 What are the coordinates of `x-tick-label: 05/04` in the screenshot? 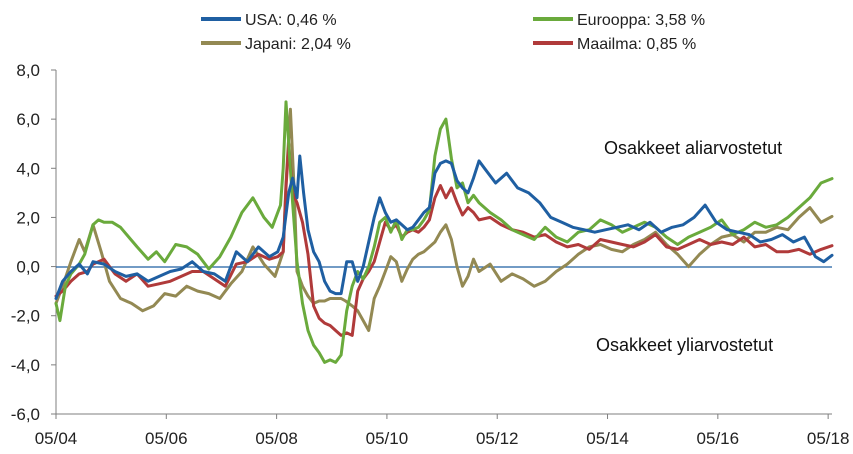 It's located at (56, 438).